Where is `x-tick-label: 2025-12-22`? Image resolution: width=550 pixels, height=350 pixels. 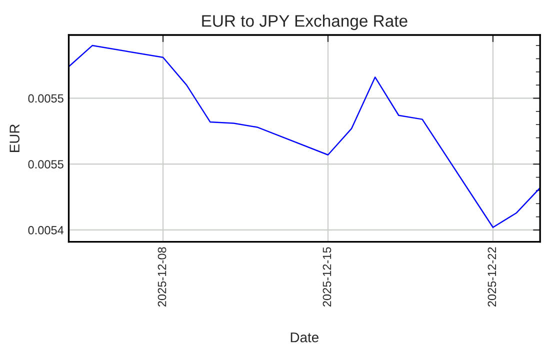 x-tick-label: 2025-12-22 is located at coordinates (492, 276).